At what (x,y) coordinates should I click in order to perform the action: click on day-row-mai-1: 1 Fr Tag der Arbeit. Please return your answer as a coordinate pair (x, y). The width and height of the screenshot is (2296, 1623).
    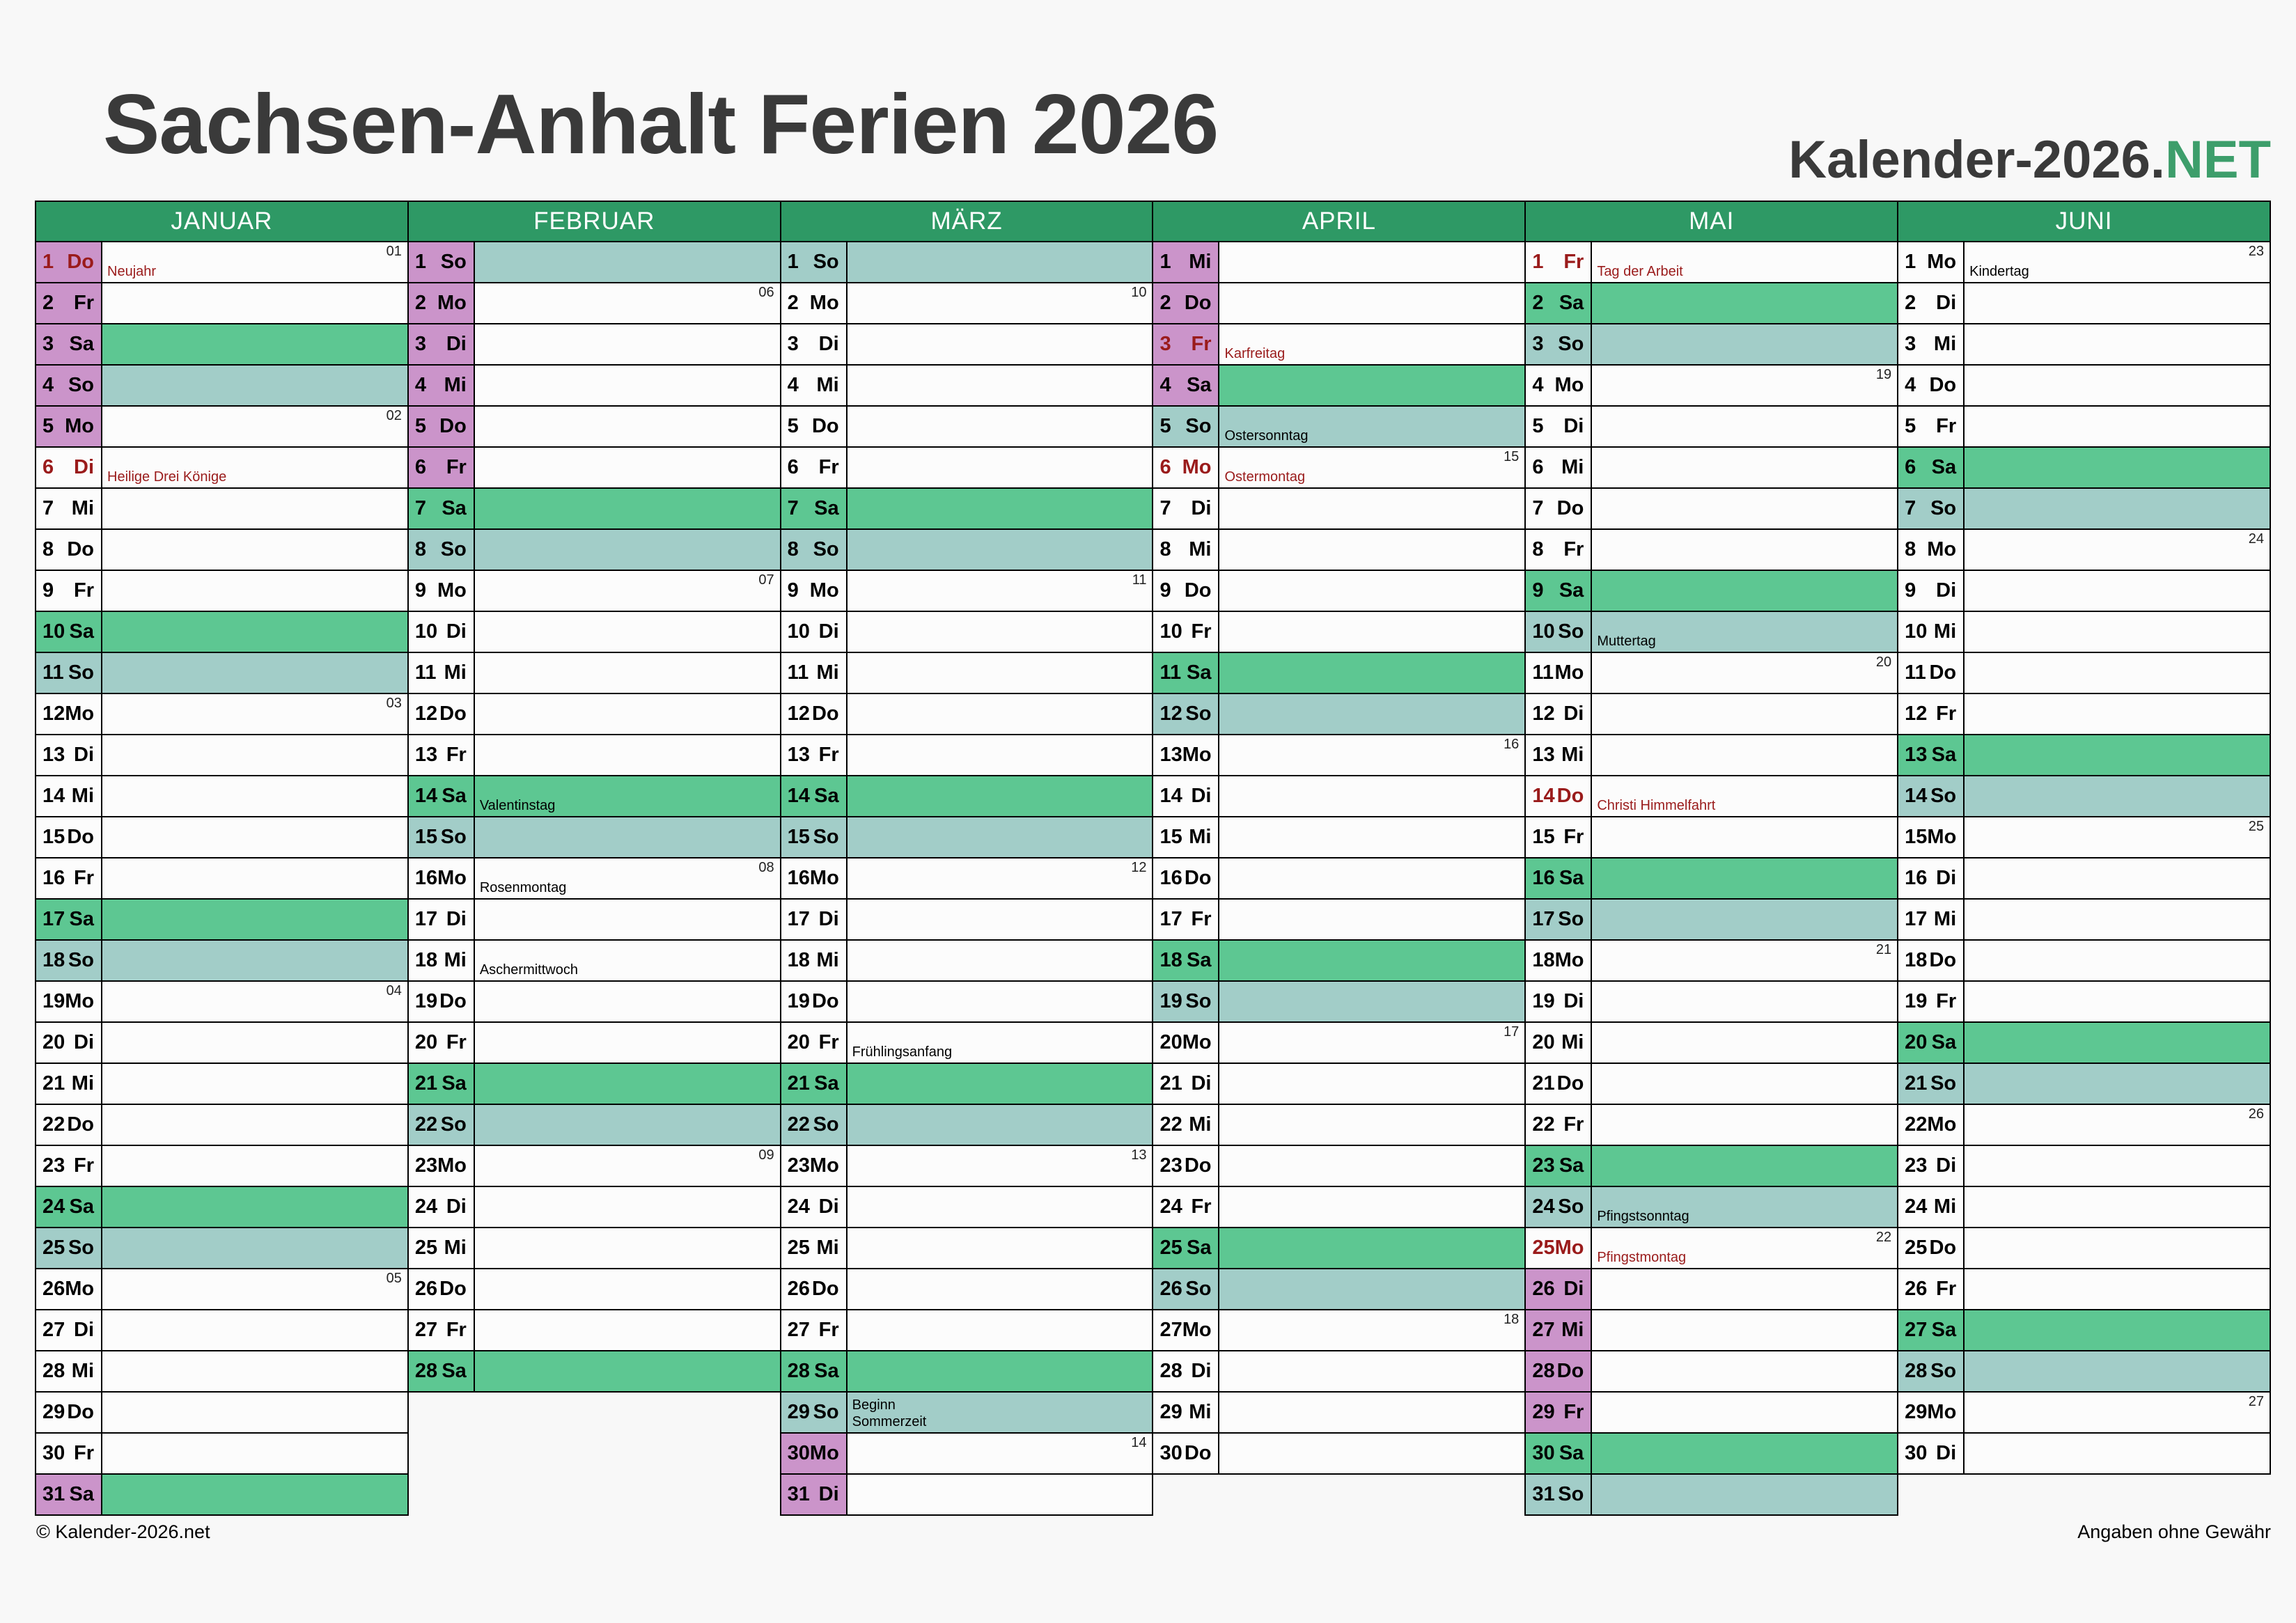
    Looking at the image, I should click on (1711, 262).